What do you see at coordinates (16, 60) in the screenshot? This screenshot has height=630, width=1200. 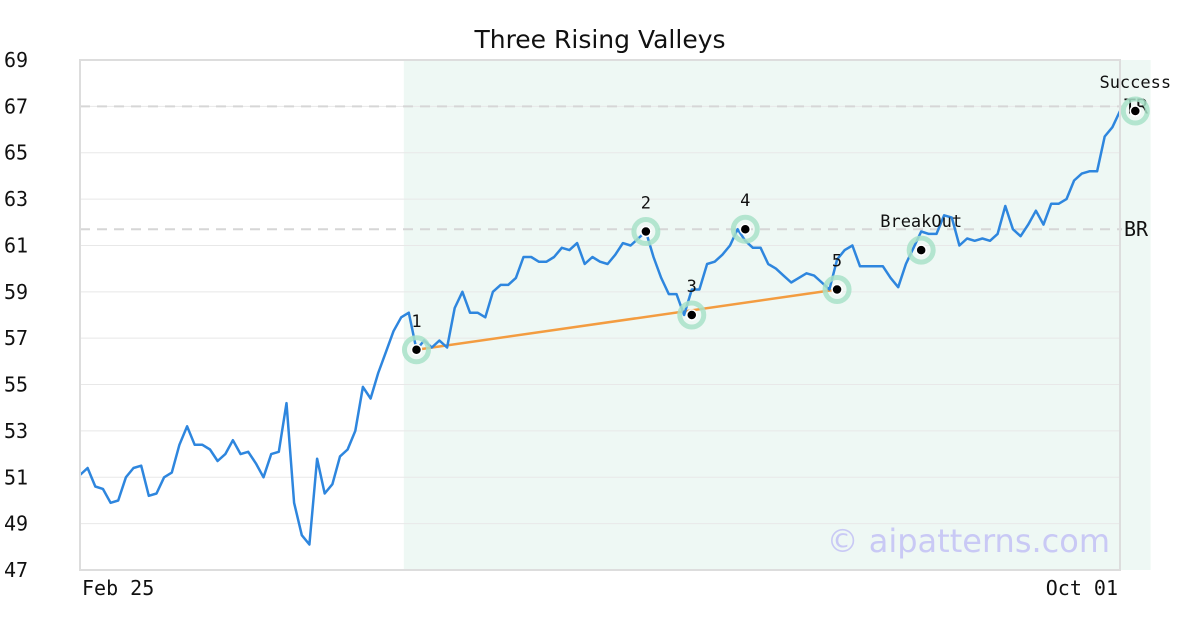 I see `y-tick-label: 69` at bounding box center [16, 60].